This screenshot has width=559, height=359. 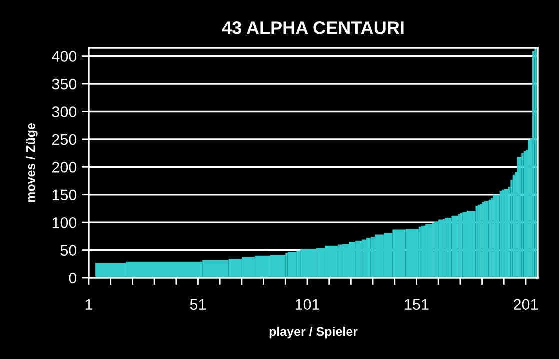 I want to click on chart-title: 43 ALPHA CENTAURI, so click(x=313, y=28).